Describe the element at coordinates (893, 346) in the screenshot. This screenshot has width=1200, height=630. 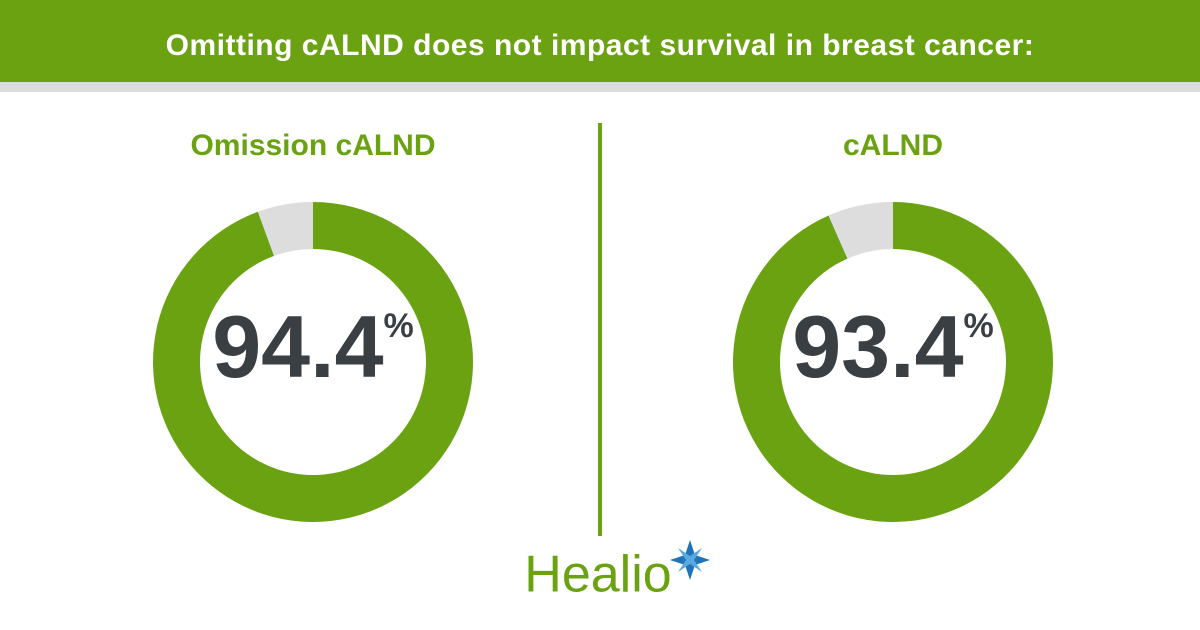
I see `value-label: 93.4%` at that location.